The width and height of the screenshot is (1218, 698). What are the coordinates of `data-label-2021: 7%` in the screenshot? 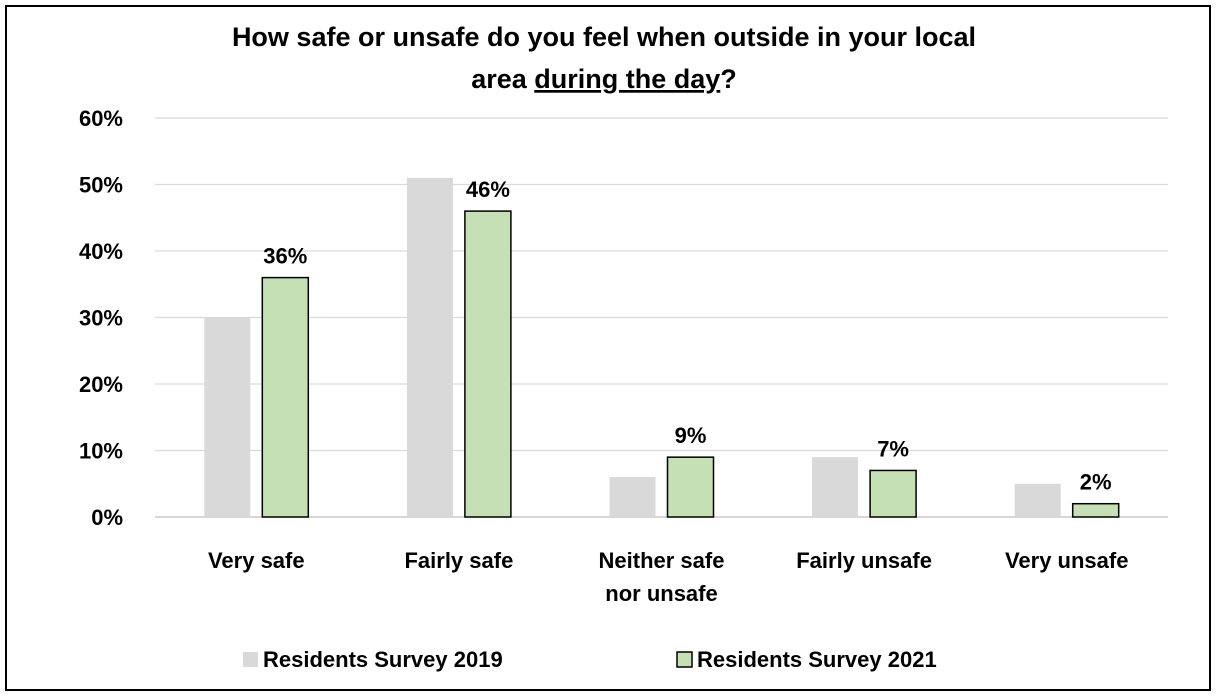 It's located at (893, 448).